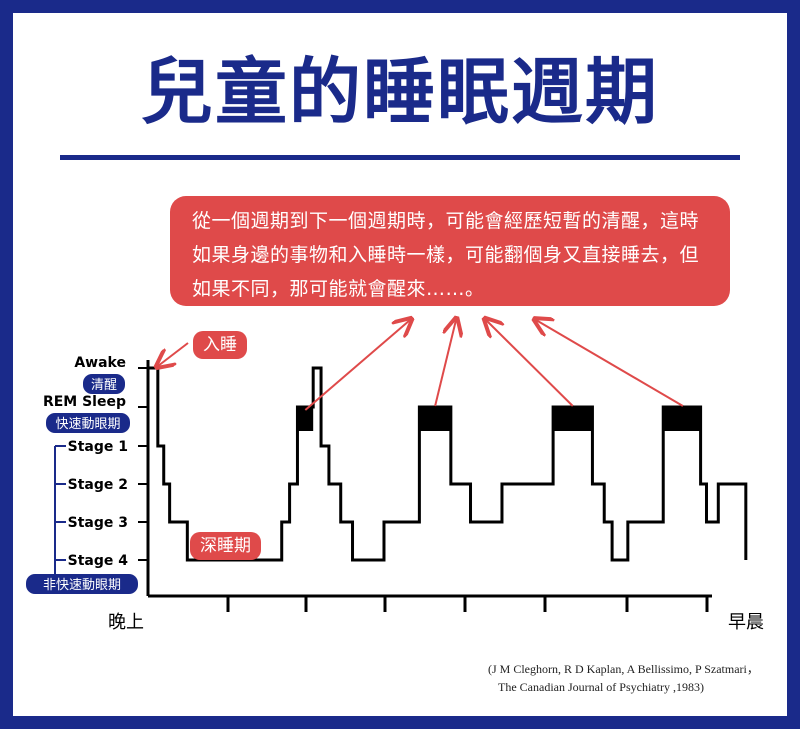  What do you see at coordinates (84, 402) in the screenshot?
I see `y-label-rem: REM Sleep` at bounding box center [84, 402].